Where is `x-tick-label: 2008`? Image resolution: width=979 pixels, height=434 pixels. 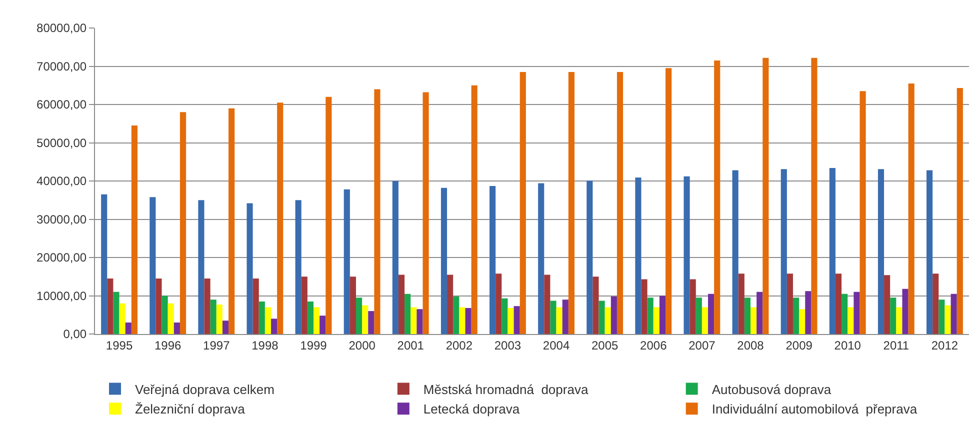 x-tick-label: 2008 is located at coordinates (750, 345).